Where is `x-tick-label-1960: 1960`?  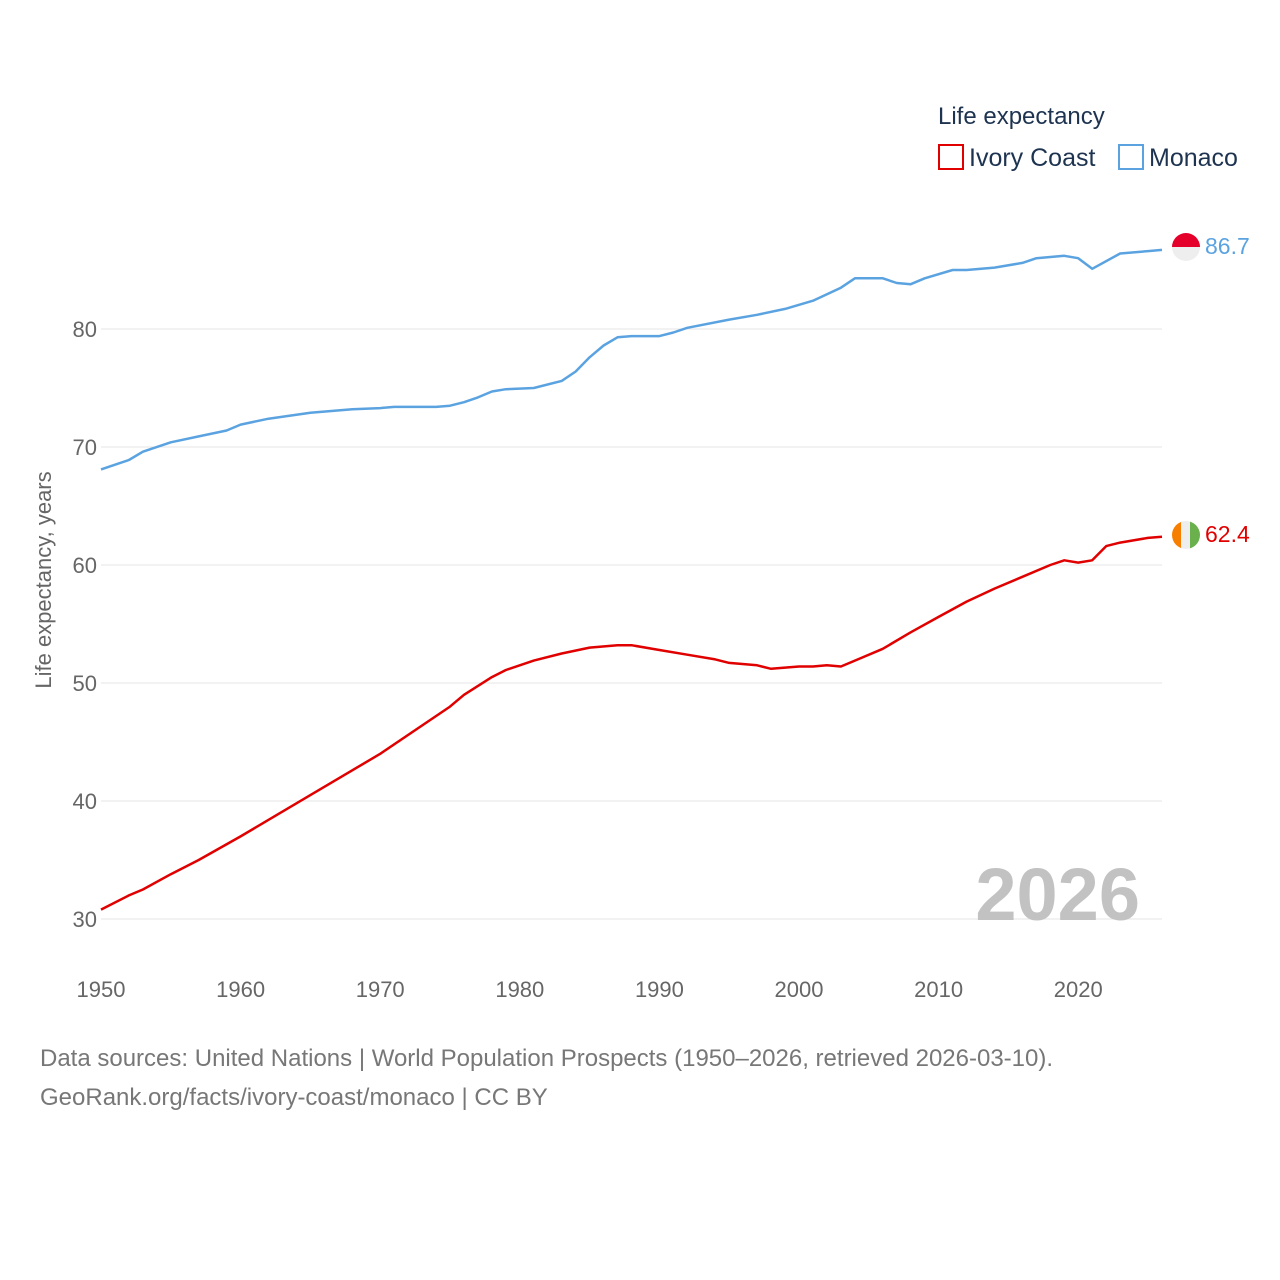 x-tick-label-1960: 1960 is located at coordinates (240, 989).